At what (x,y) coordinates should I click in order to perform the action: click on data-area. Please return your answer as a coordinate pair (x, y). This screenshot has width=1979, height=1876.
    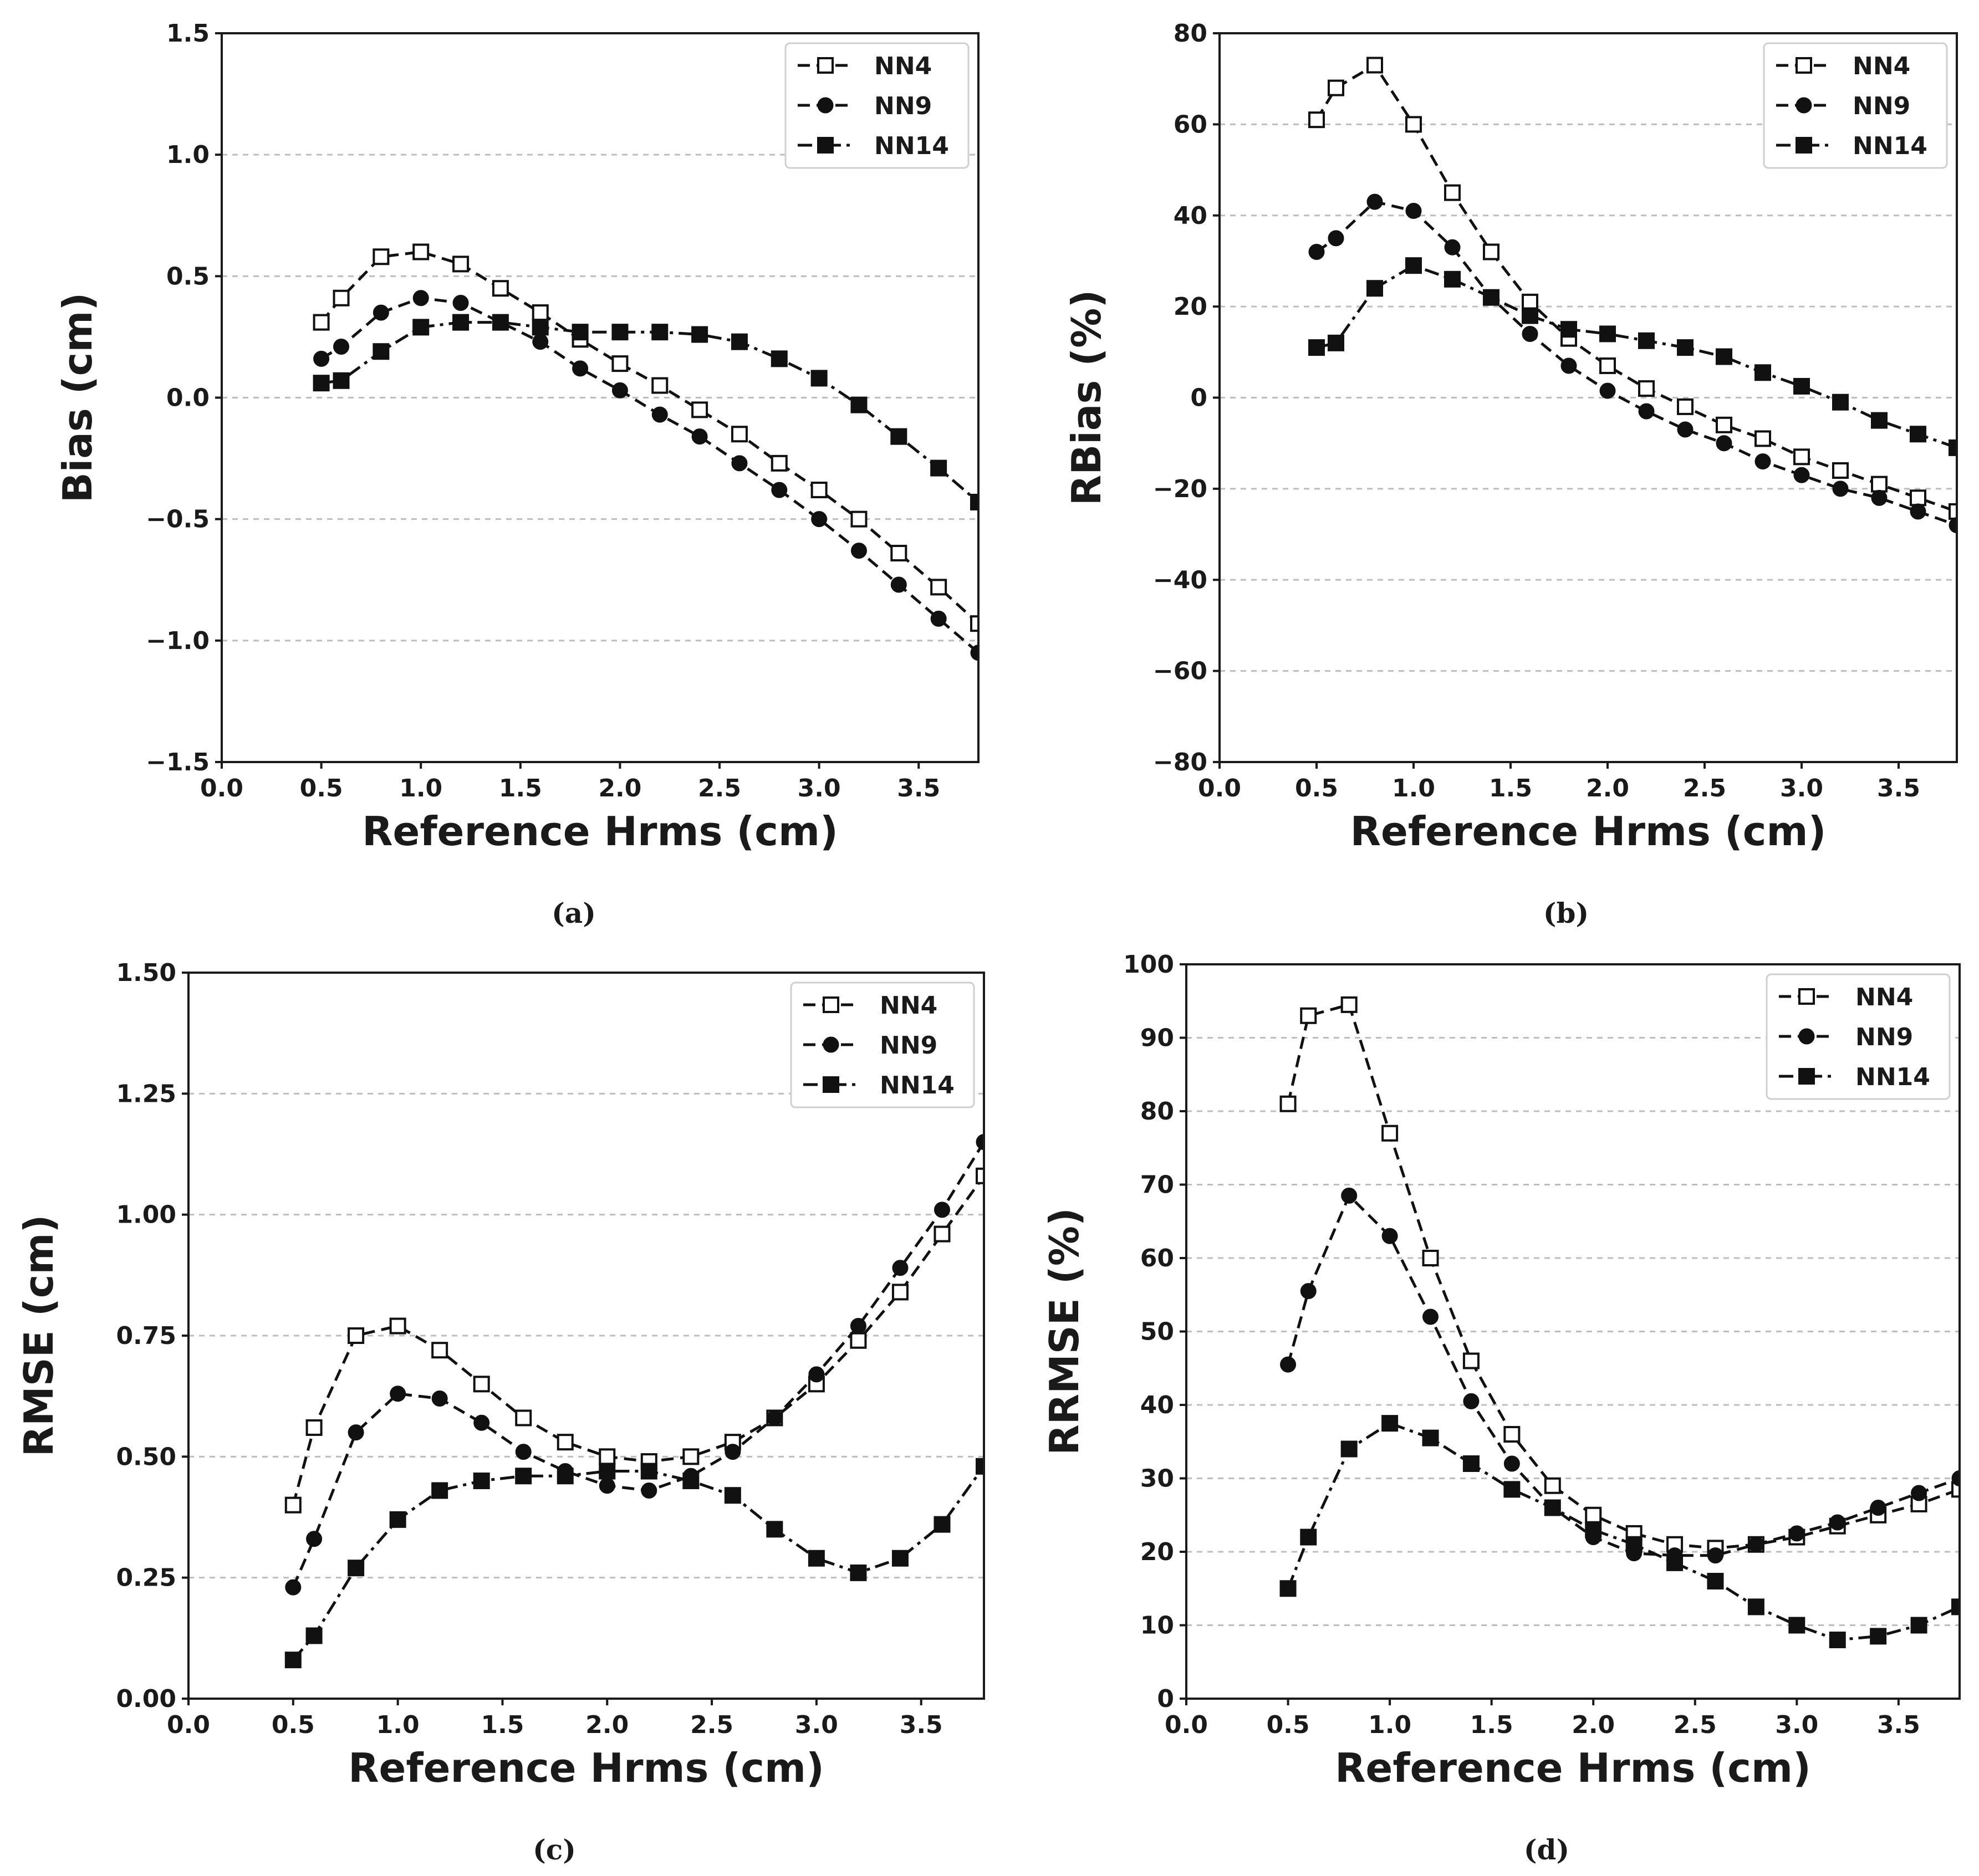
    Looking at the image, I should click on (634, 1401).